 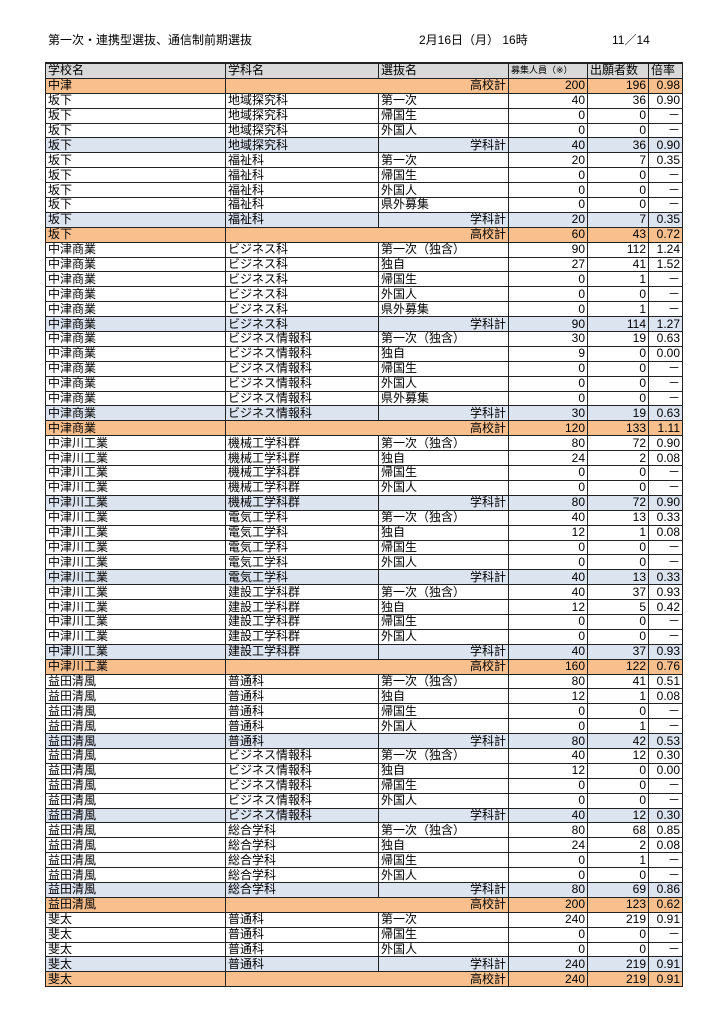 I want to click on table-row: 斐太 普通科 第一次 240 219 0.91, so click(x=364, y=919).